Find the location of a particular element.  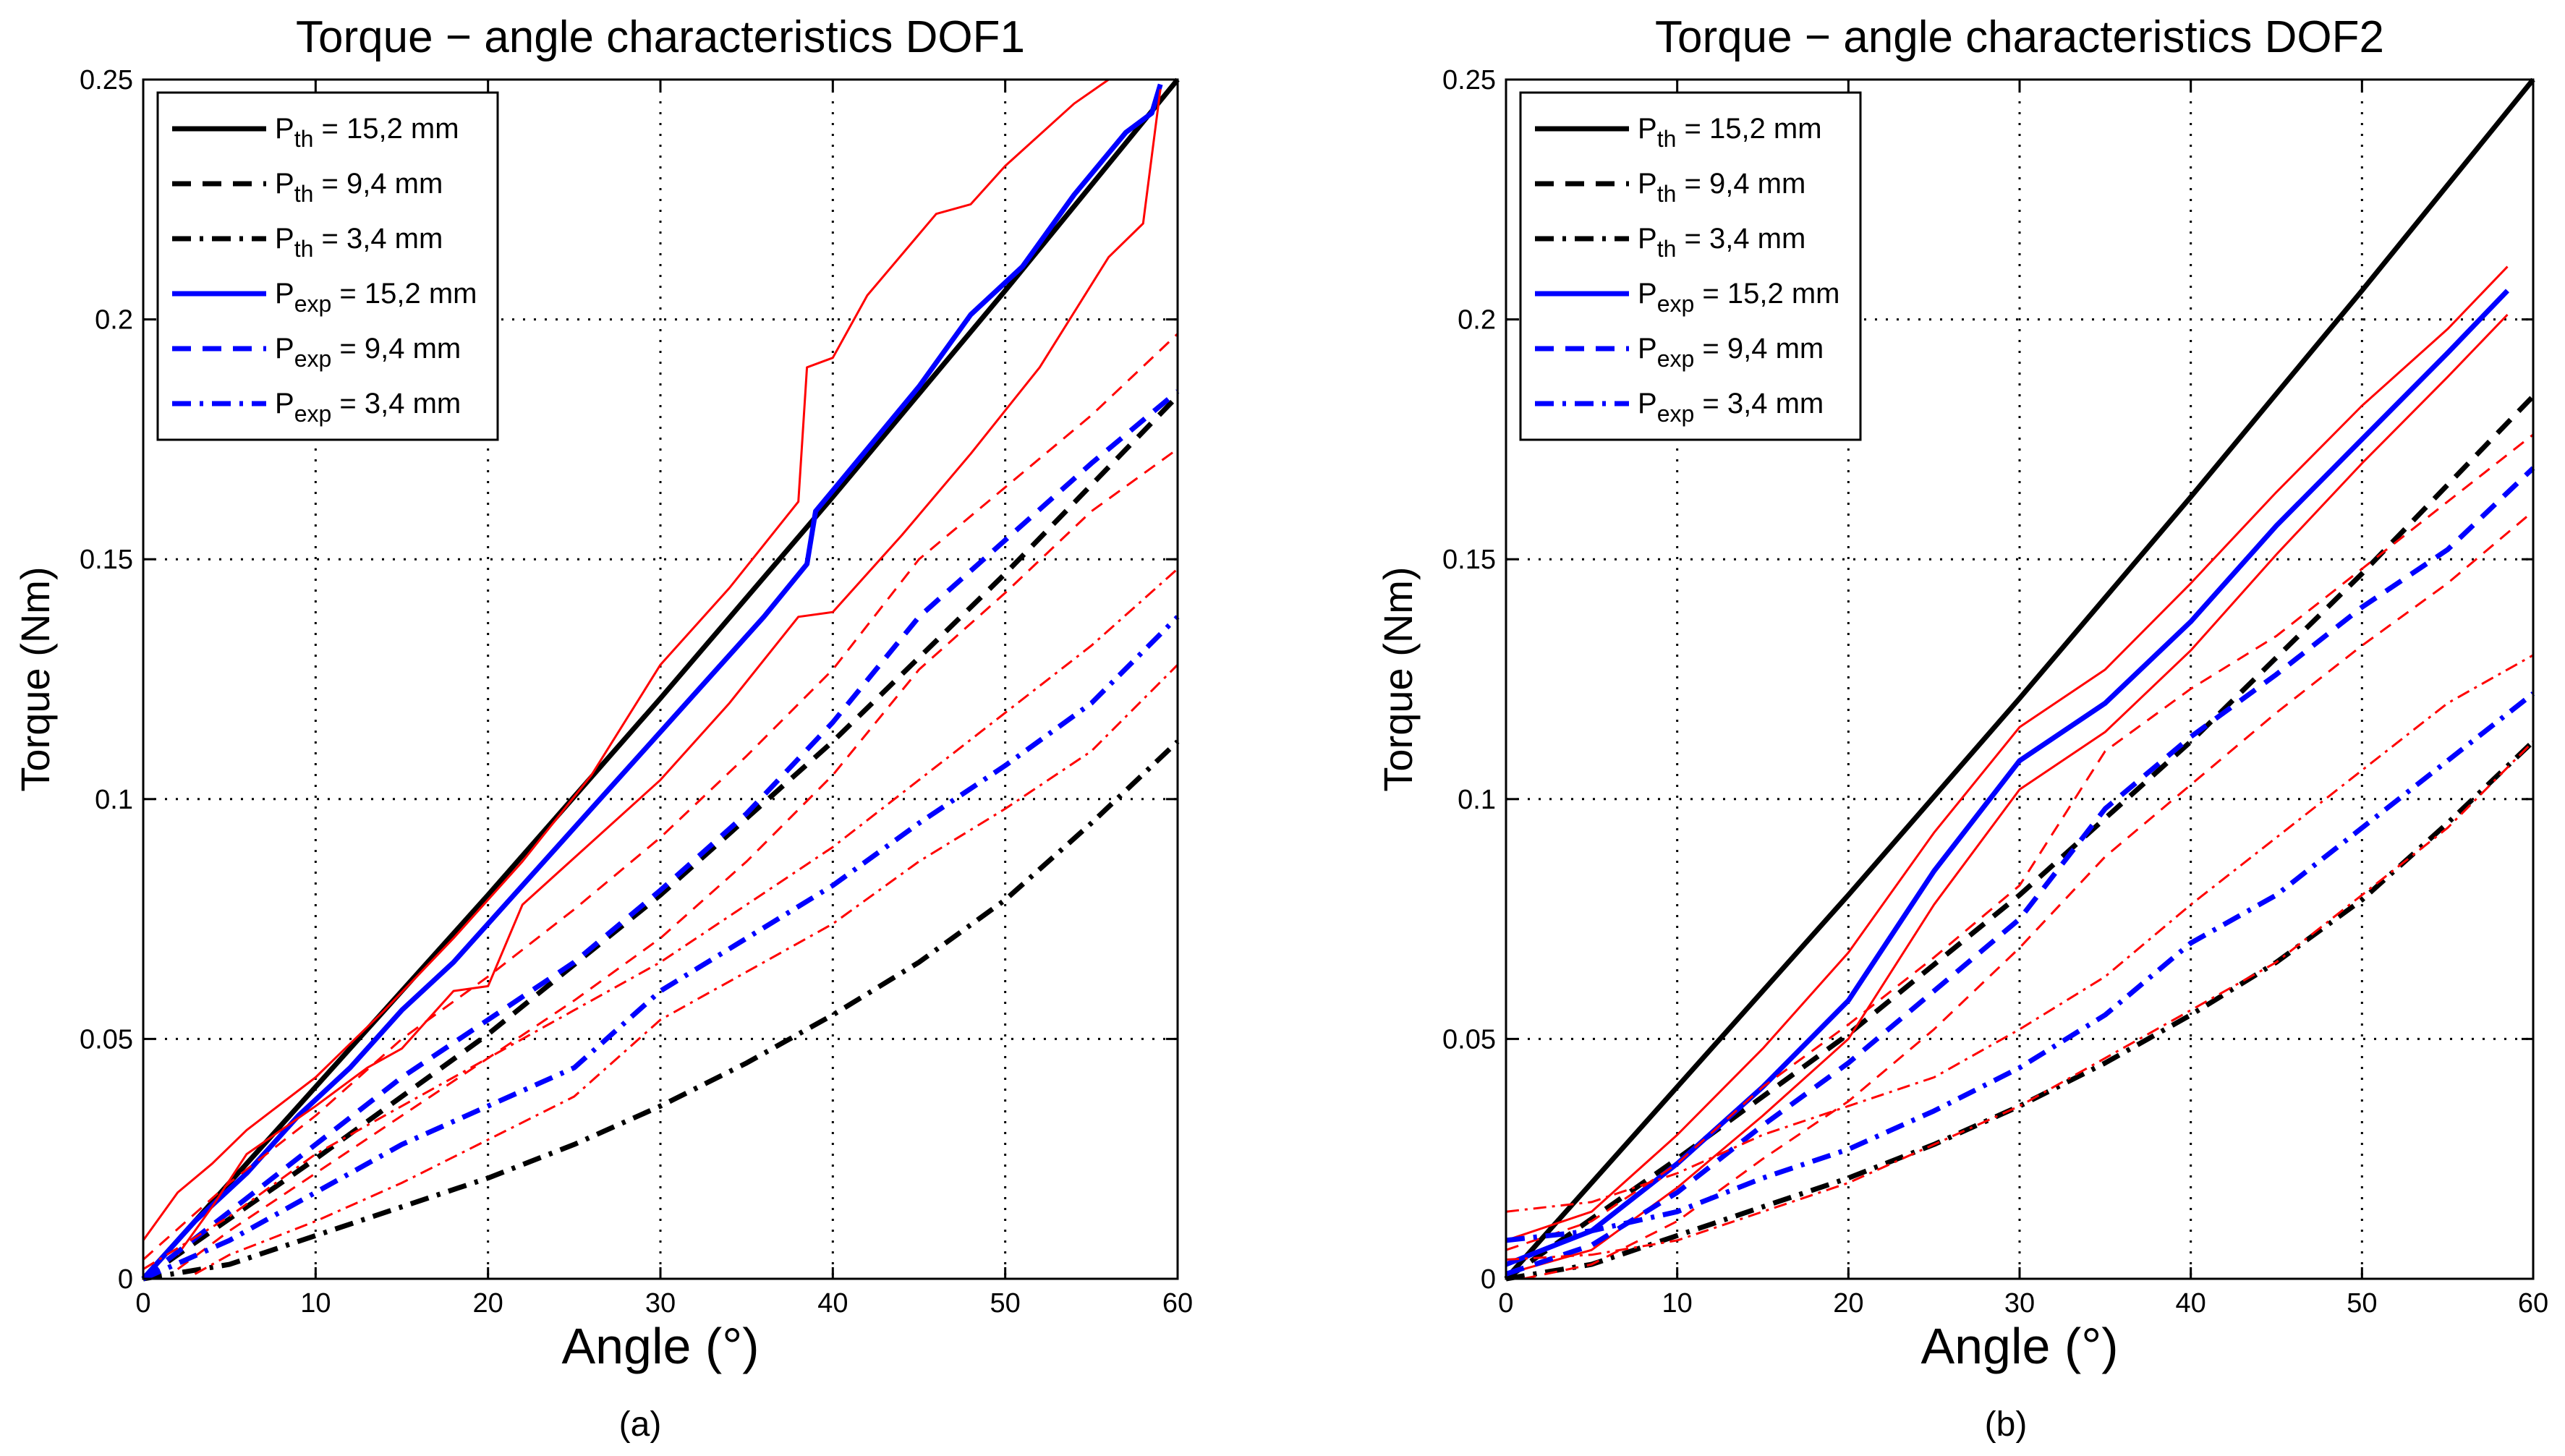

x-tick-label: 50 is located at coordinates (2362, 1303).